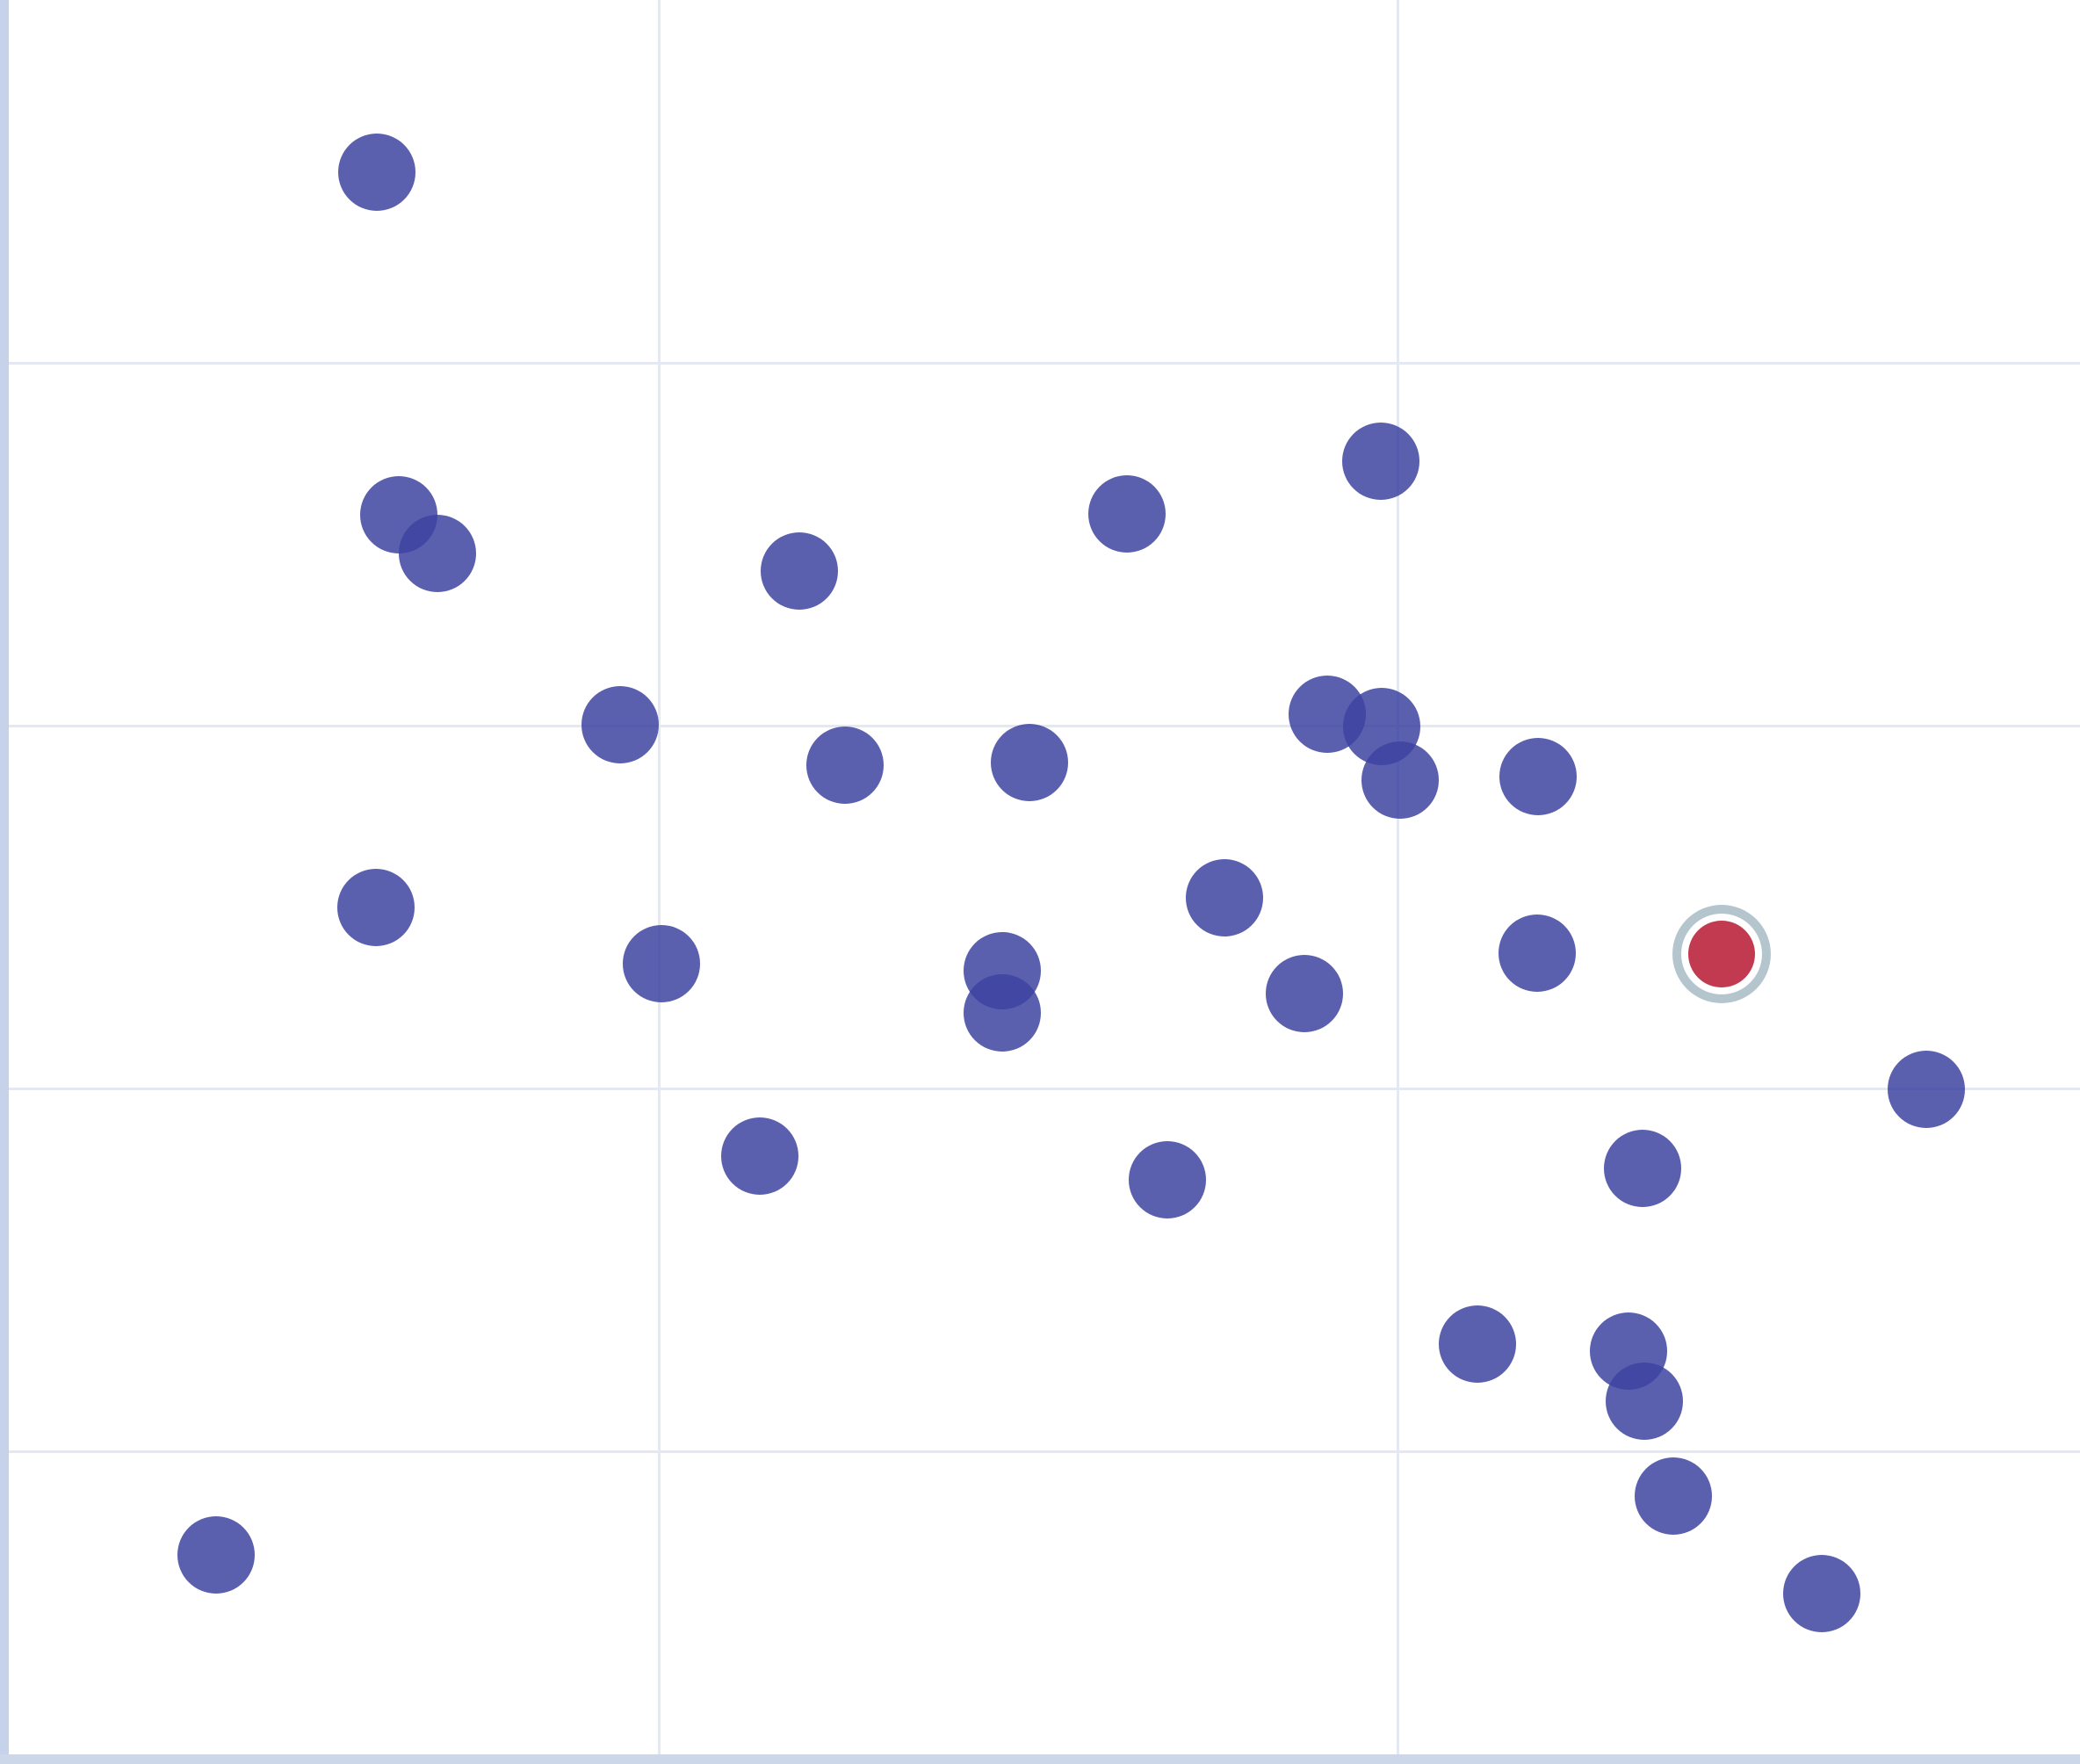 The height and width of the screenshot is (1764, 2080). What do you see at coordinates (1721, 954) in the screenshot?
I see `highlighted-data-point` at bounding box center [1721, 954].